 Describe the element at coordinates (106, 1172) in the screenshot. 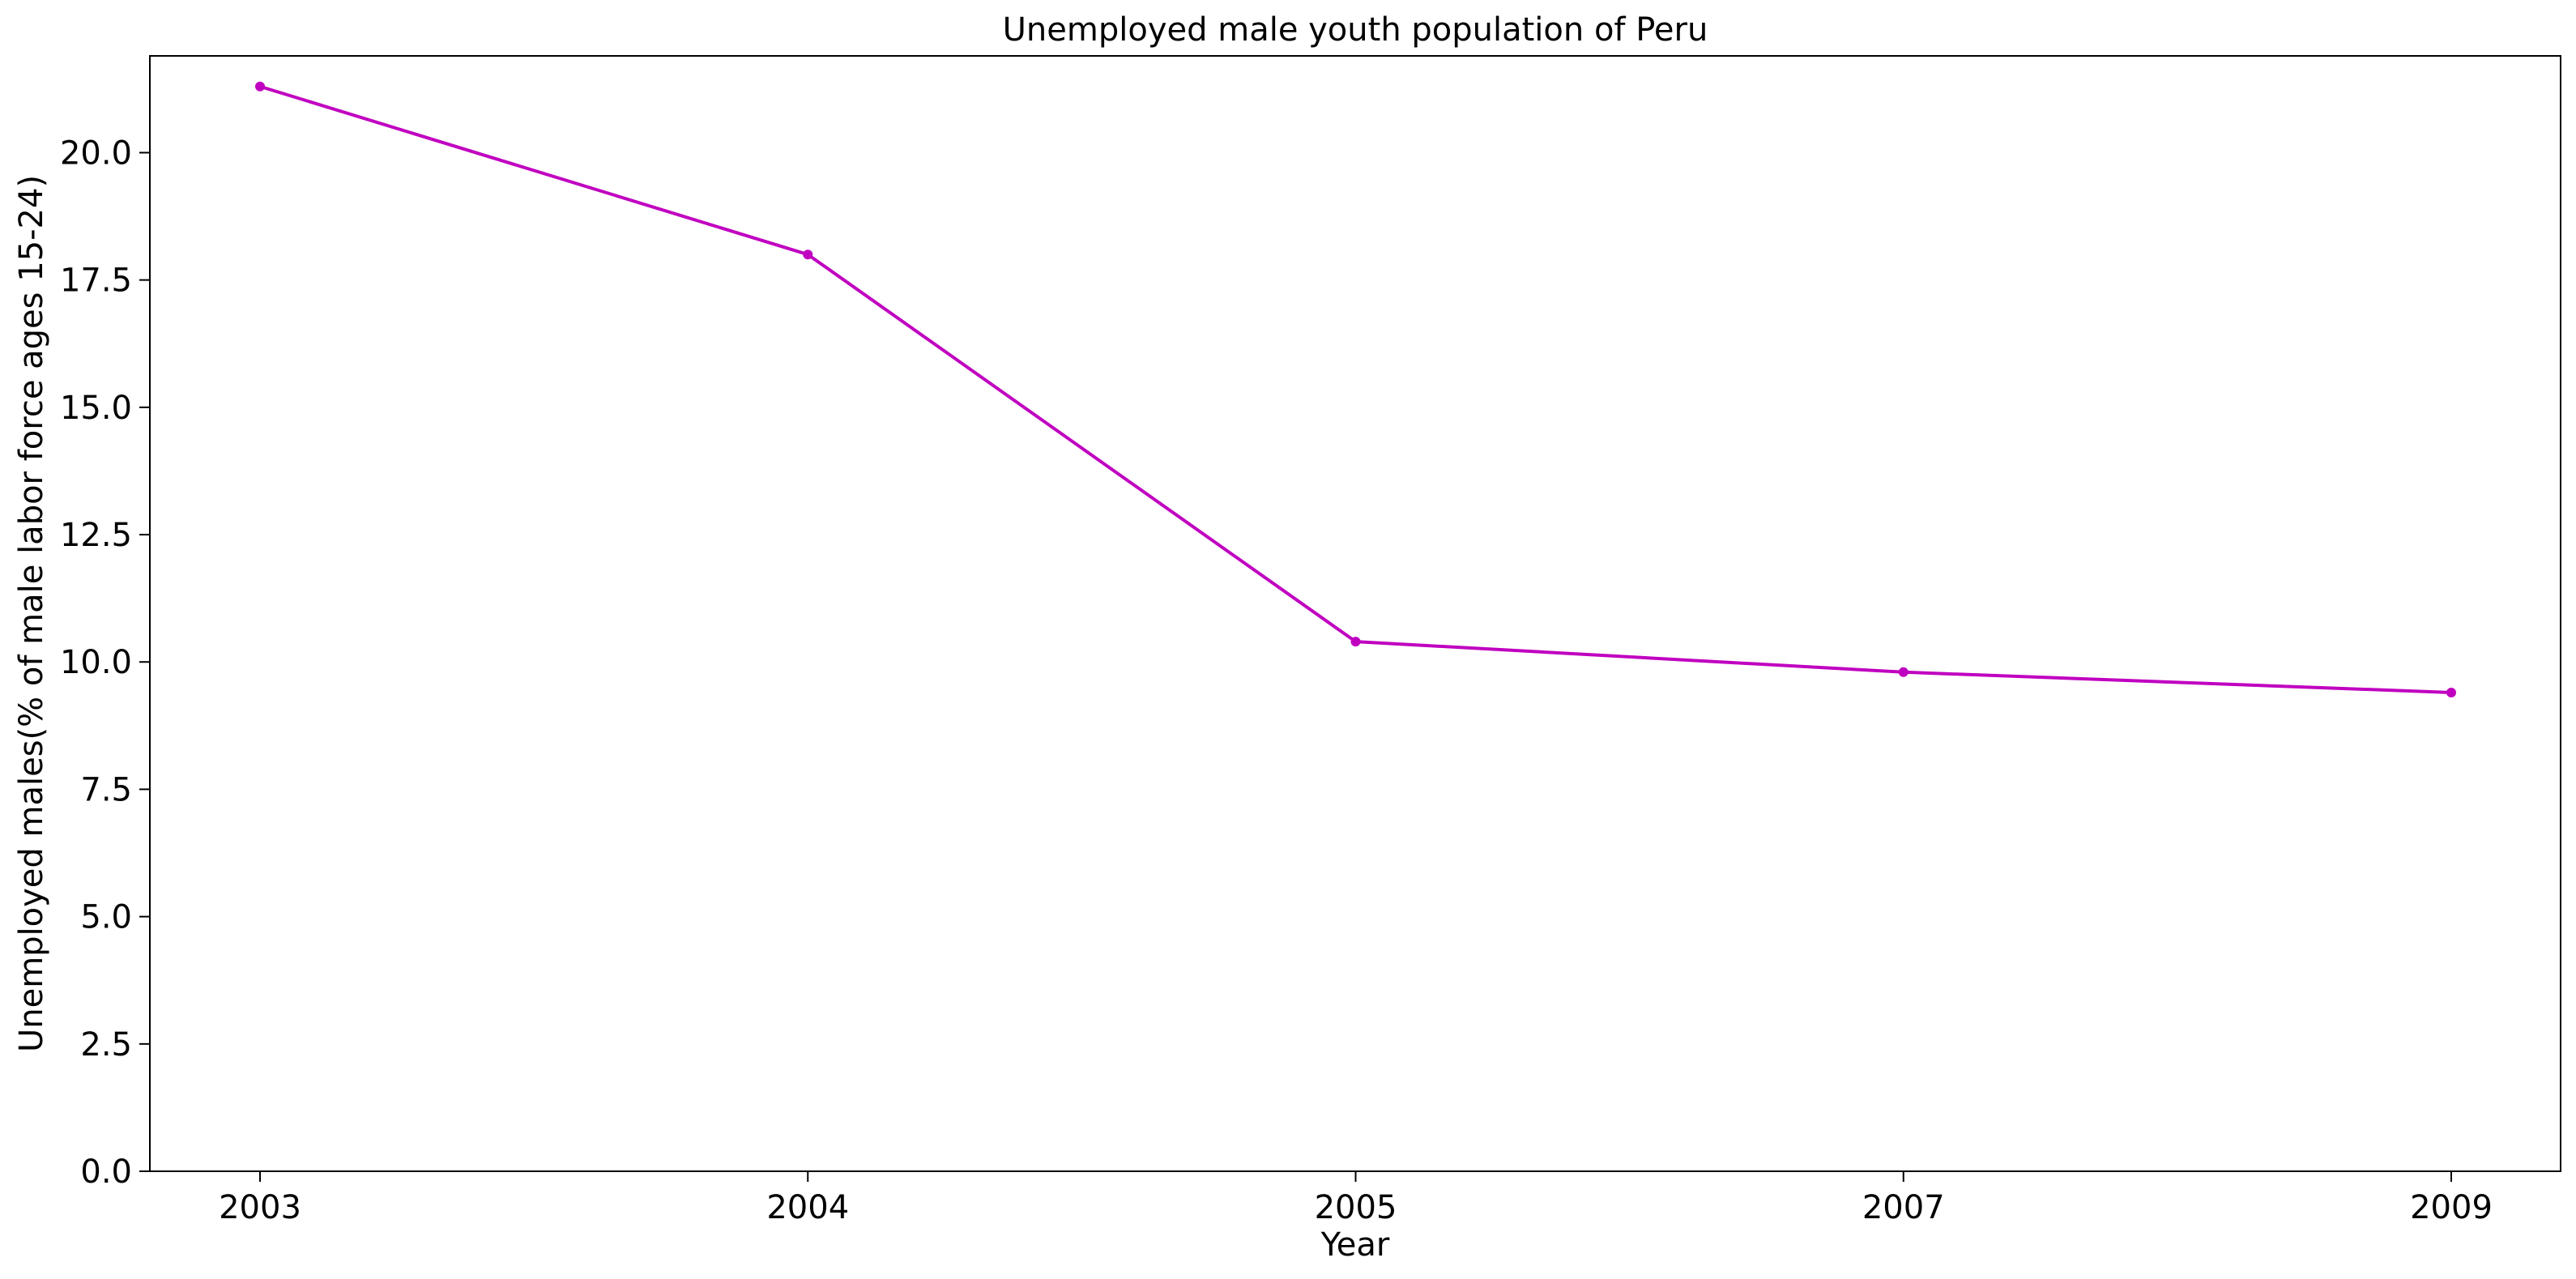

I see `y-tick-label: 0.0` at that location.